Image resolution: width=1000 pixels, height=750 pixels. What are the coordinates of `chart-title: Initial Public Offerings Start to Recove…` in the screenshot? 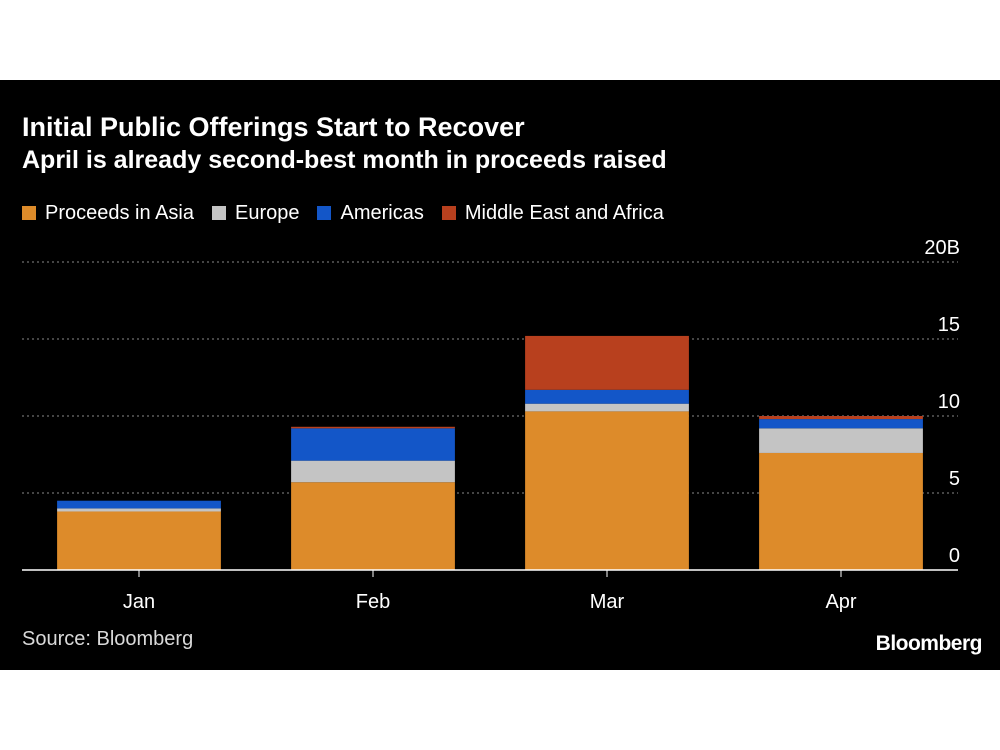 It's located at (273, 127).